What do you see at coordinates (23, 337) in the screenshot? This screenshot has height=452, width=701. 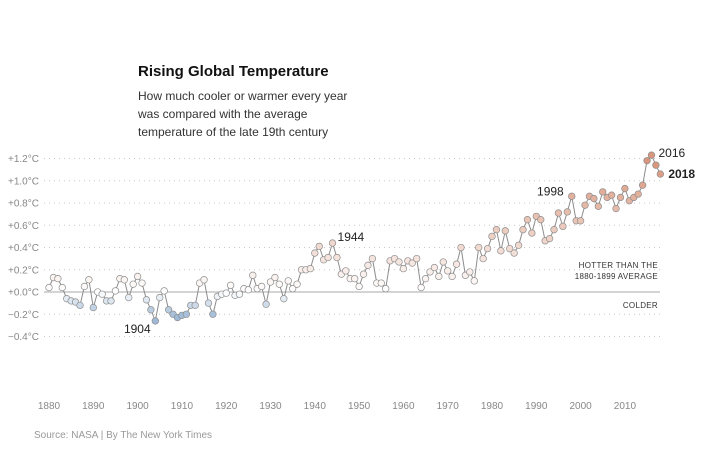 I see `y-tick-label: −0.4°C` at bounding box center [23, 337].